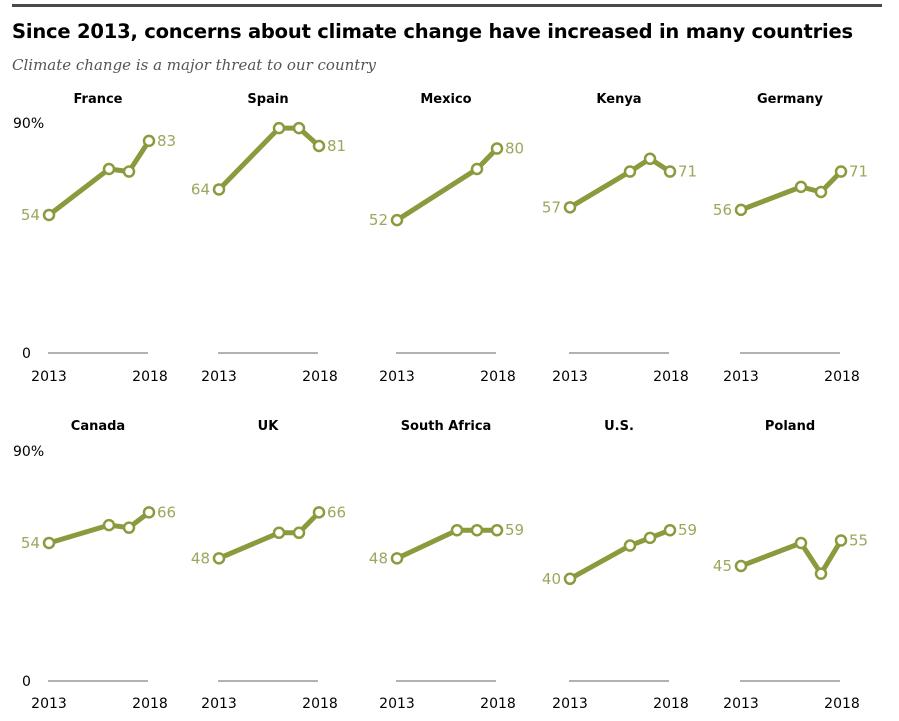 Image resolution: width=899 pixels, height=721 pixels. I want to click on data-label-u-s-start: 40, so click(551, 579).